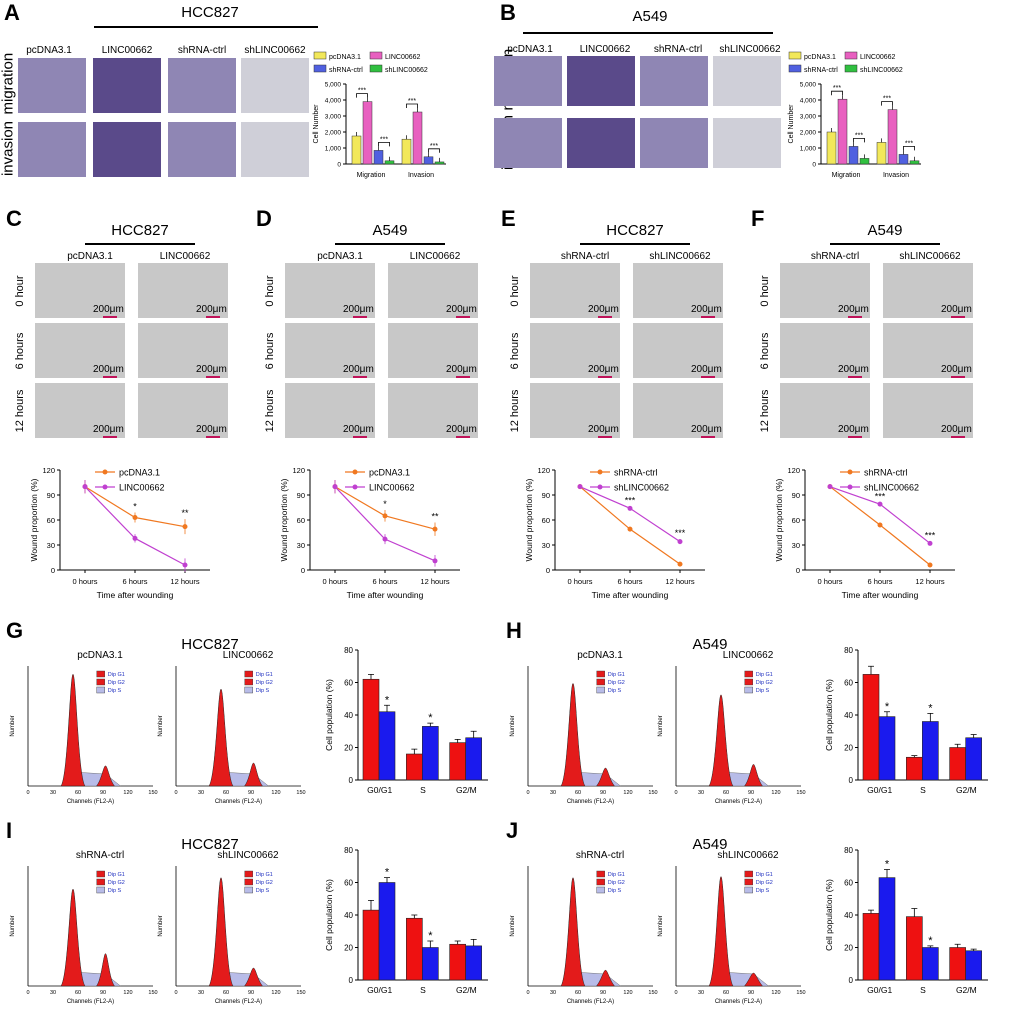 Image resolution: width=1020 pixels, height=1027 pixels. I want to click on wound-col-label: shLINC00662, so click(930, 256).